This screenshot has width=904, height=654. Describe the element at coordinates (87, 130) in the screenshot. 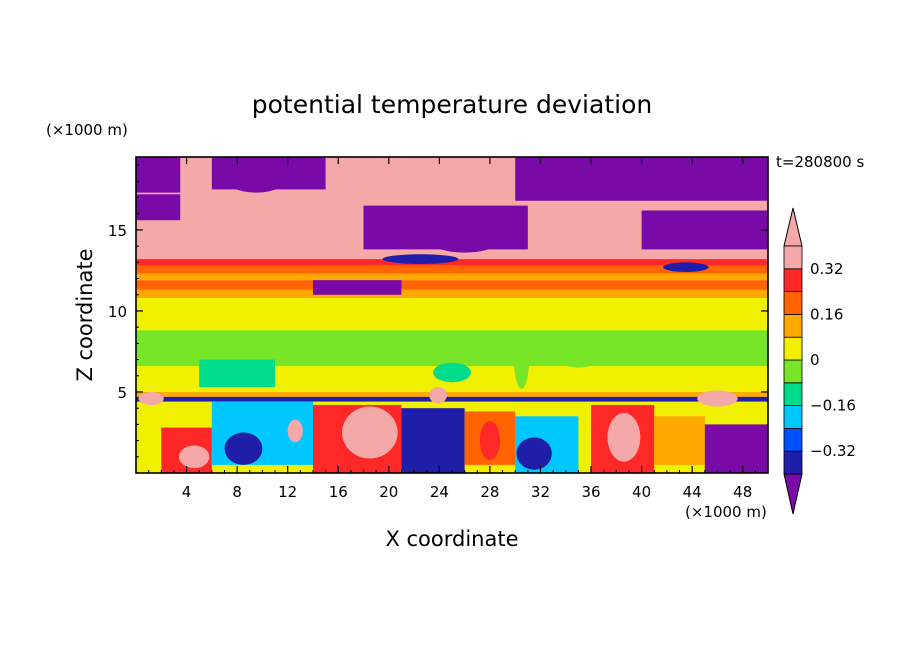

I see `y-unit-label: (×1000 m)` at that location.